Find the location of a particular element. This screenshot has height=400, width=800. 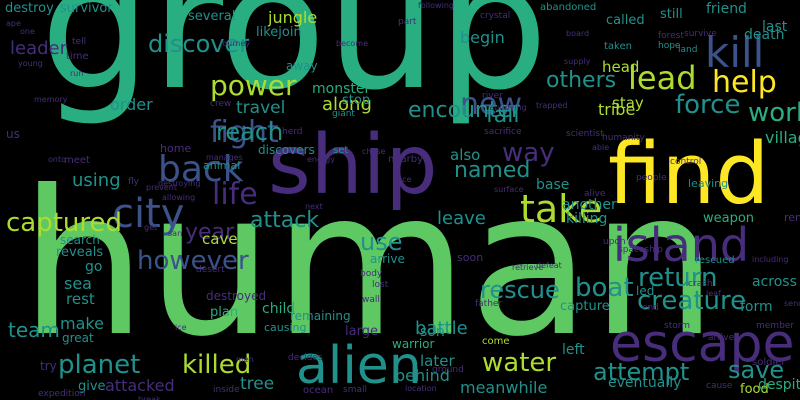

word: along is located at coordinates (347, 104).